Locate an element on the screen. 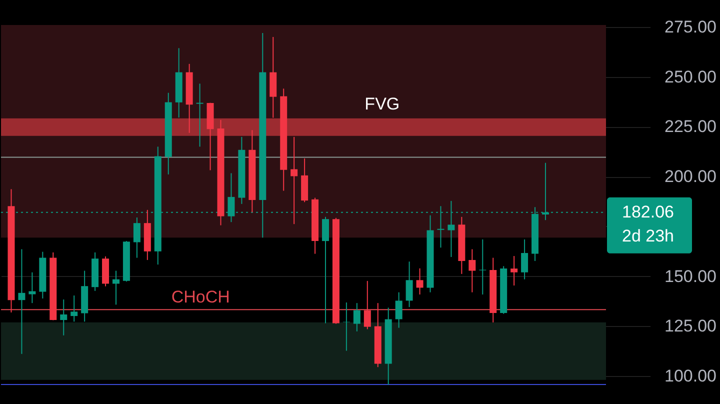  annotation: 2d 23h is located at coordinates (648, 236).